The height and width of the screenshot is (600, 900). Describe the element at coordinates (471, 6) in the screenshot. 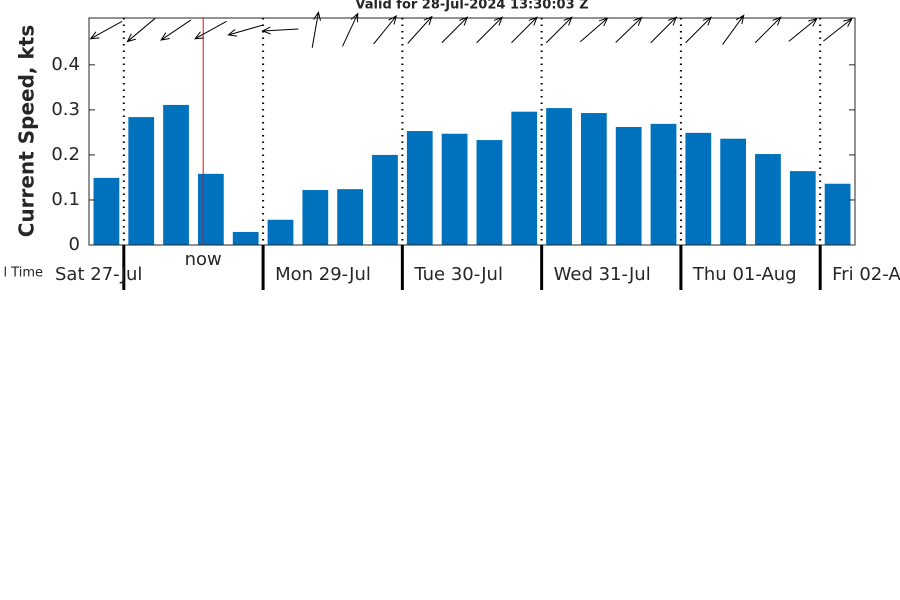

I see `chart-title: Valid for 28-Jul-2024 13:30:03 Z` at that location.